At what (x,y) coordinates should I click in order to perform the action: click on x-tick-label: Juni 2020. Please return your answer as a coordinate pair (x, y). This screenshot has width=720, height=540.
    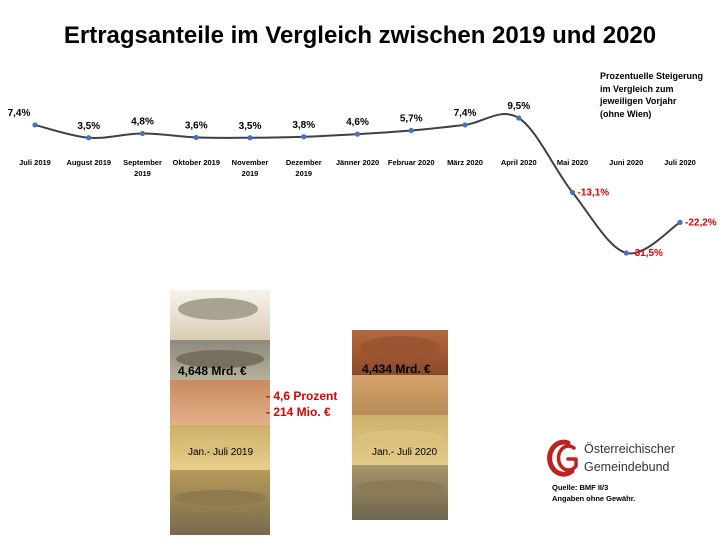
    Looking at the image, I should click on (626, 162).